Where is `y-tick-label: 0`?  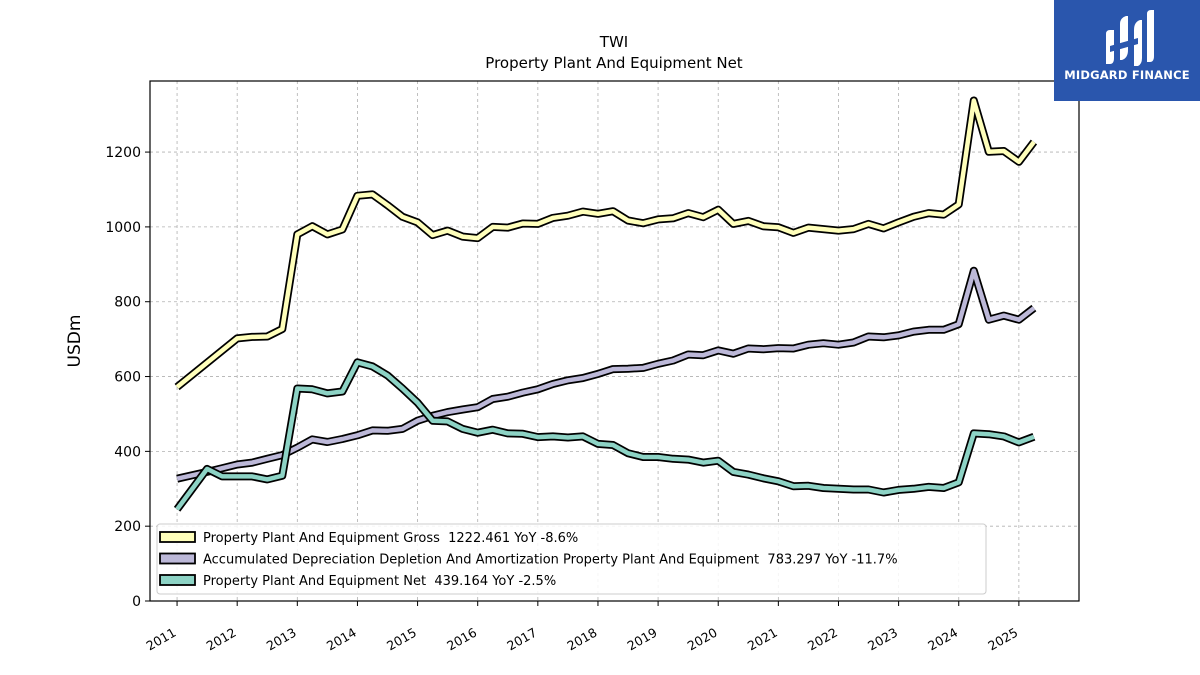
y-tick-label: 0 is located at coordinates (136, 602).